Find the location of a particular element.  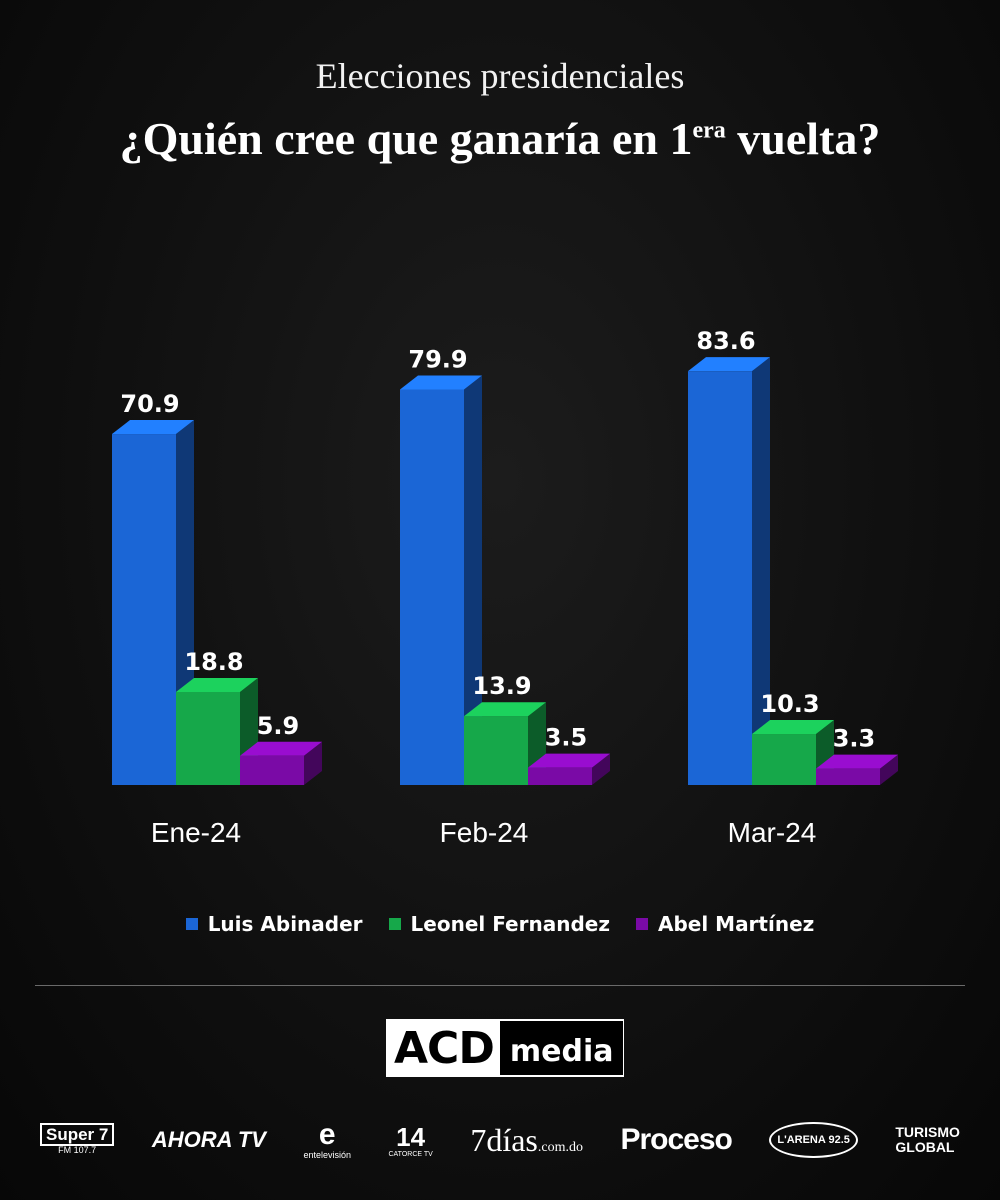

sponsor-super7-name: Super 7 is located at coordinates (77, 1134).